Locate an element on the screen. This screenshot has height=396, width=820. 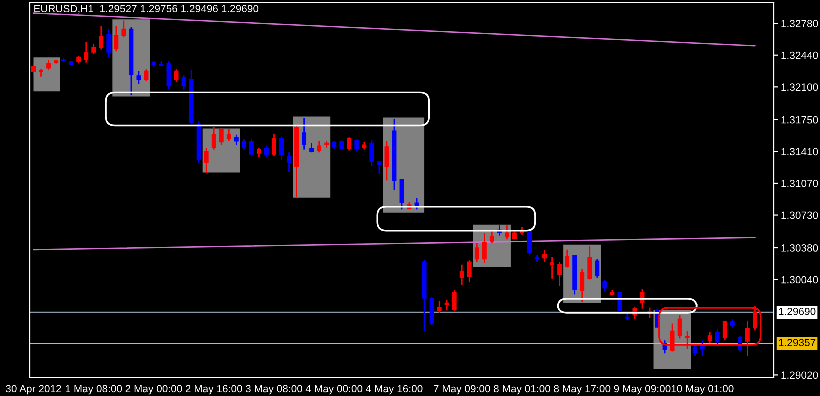
y-tick-label: 1.31070 is located at coordinates (800, 184).